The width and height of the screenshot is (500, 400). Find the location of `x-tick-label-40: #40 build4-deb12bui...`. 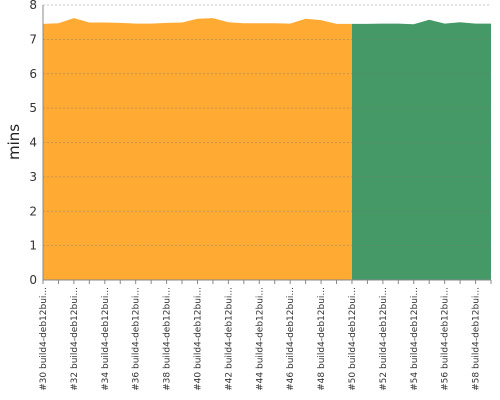

x-tick-label-40: #40 build4-deb12bui... is located at coordinates (198, 339).